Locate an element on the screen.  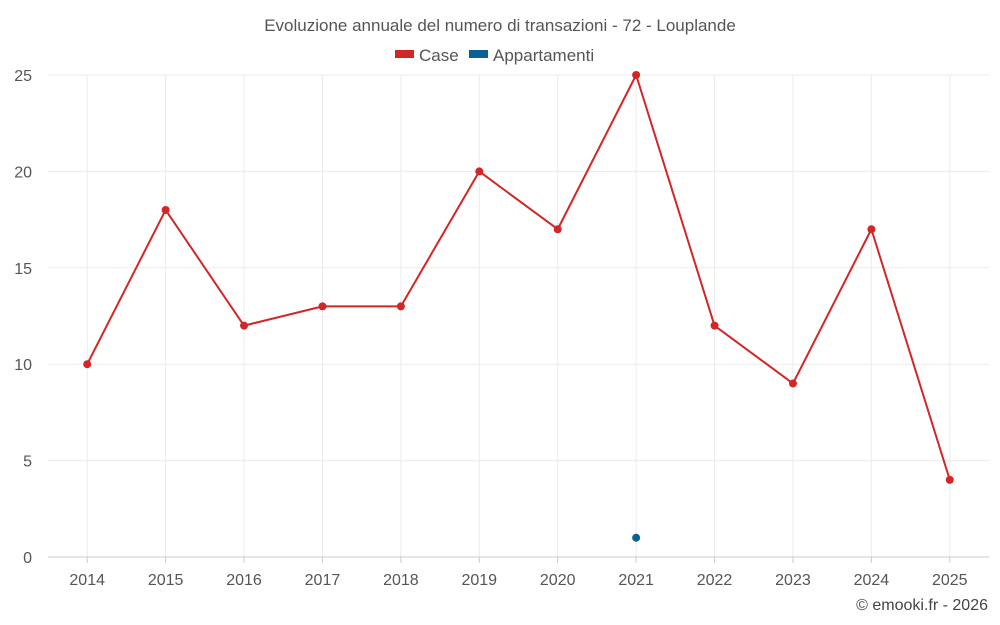
y-tick-label: 5 is located at coordinates (27, 462).